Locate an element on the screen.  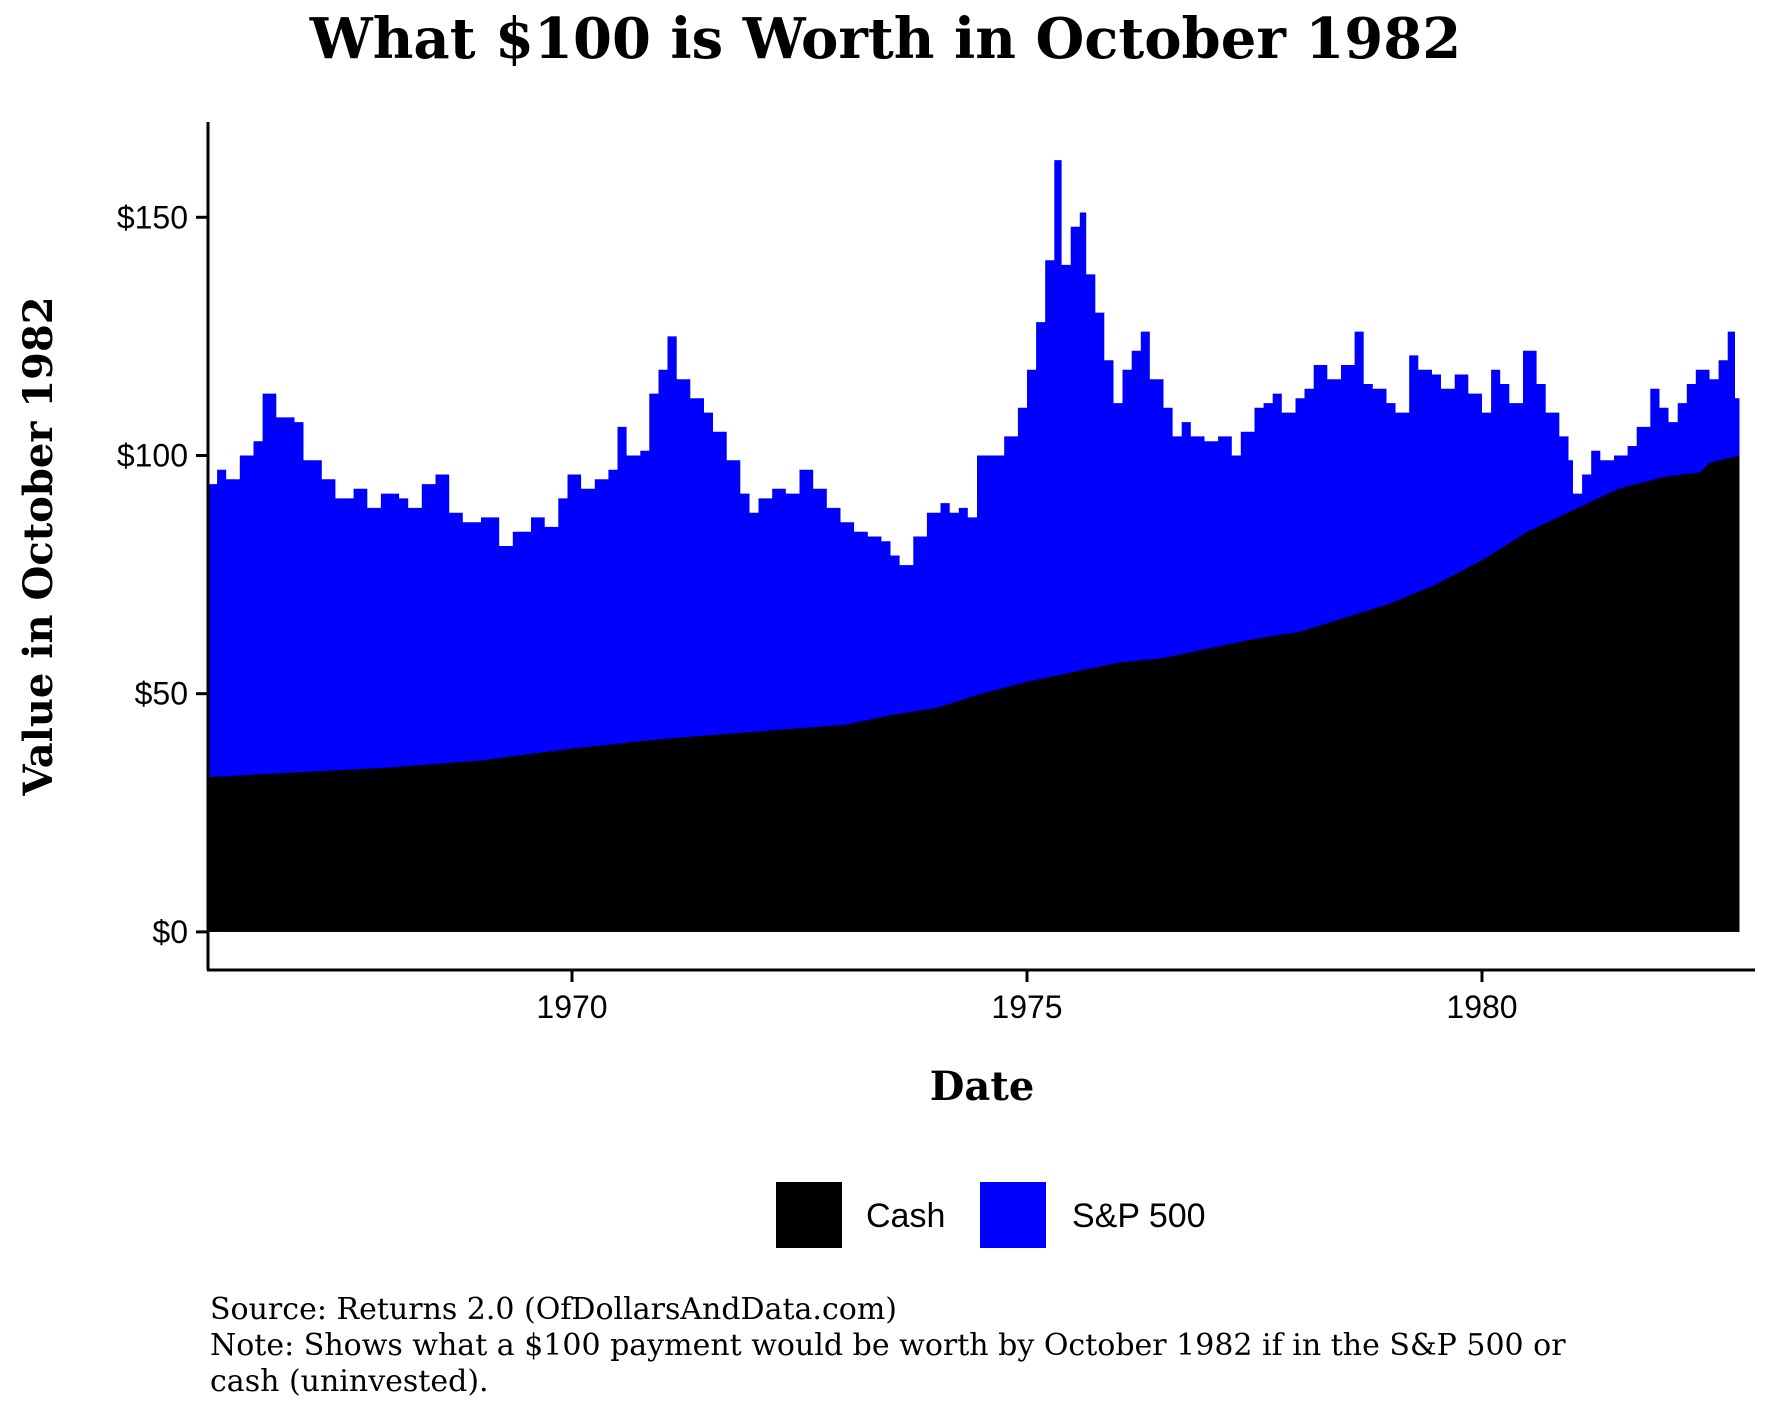
y-tick-label: $150 is located at coordinates (152, 217).